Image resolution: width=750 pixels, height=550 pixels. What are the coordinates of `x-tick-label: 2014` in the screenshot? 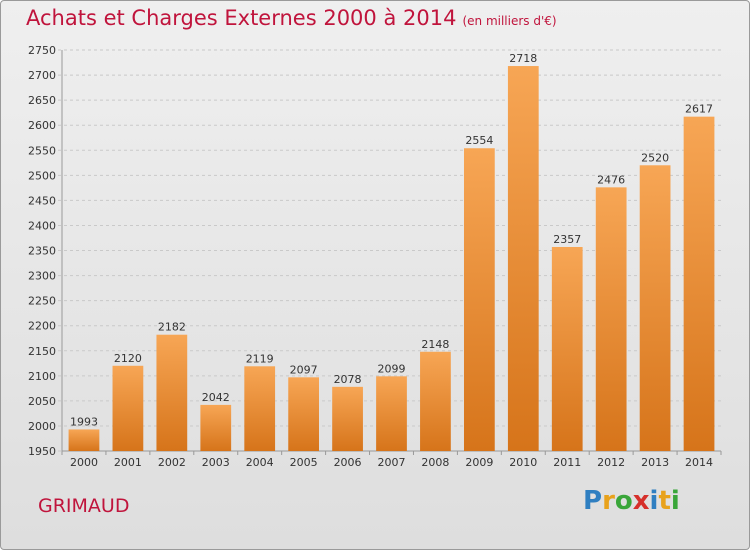 It's located at (699, 462).